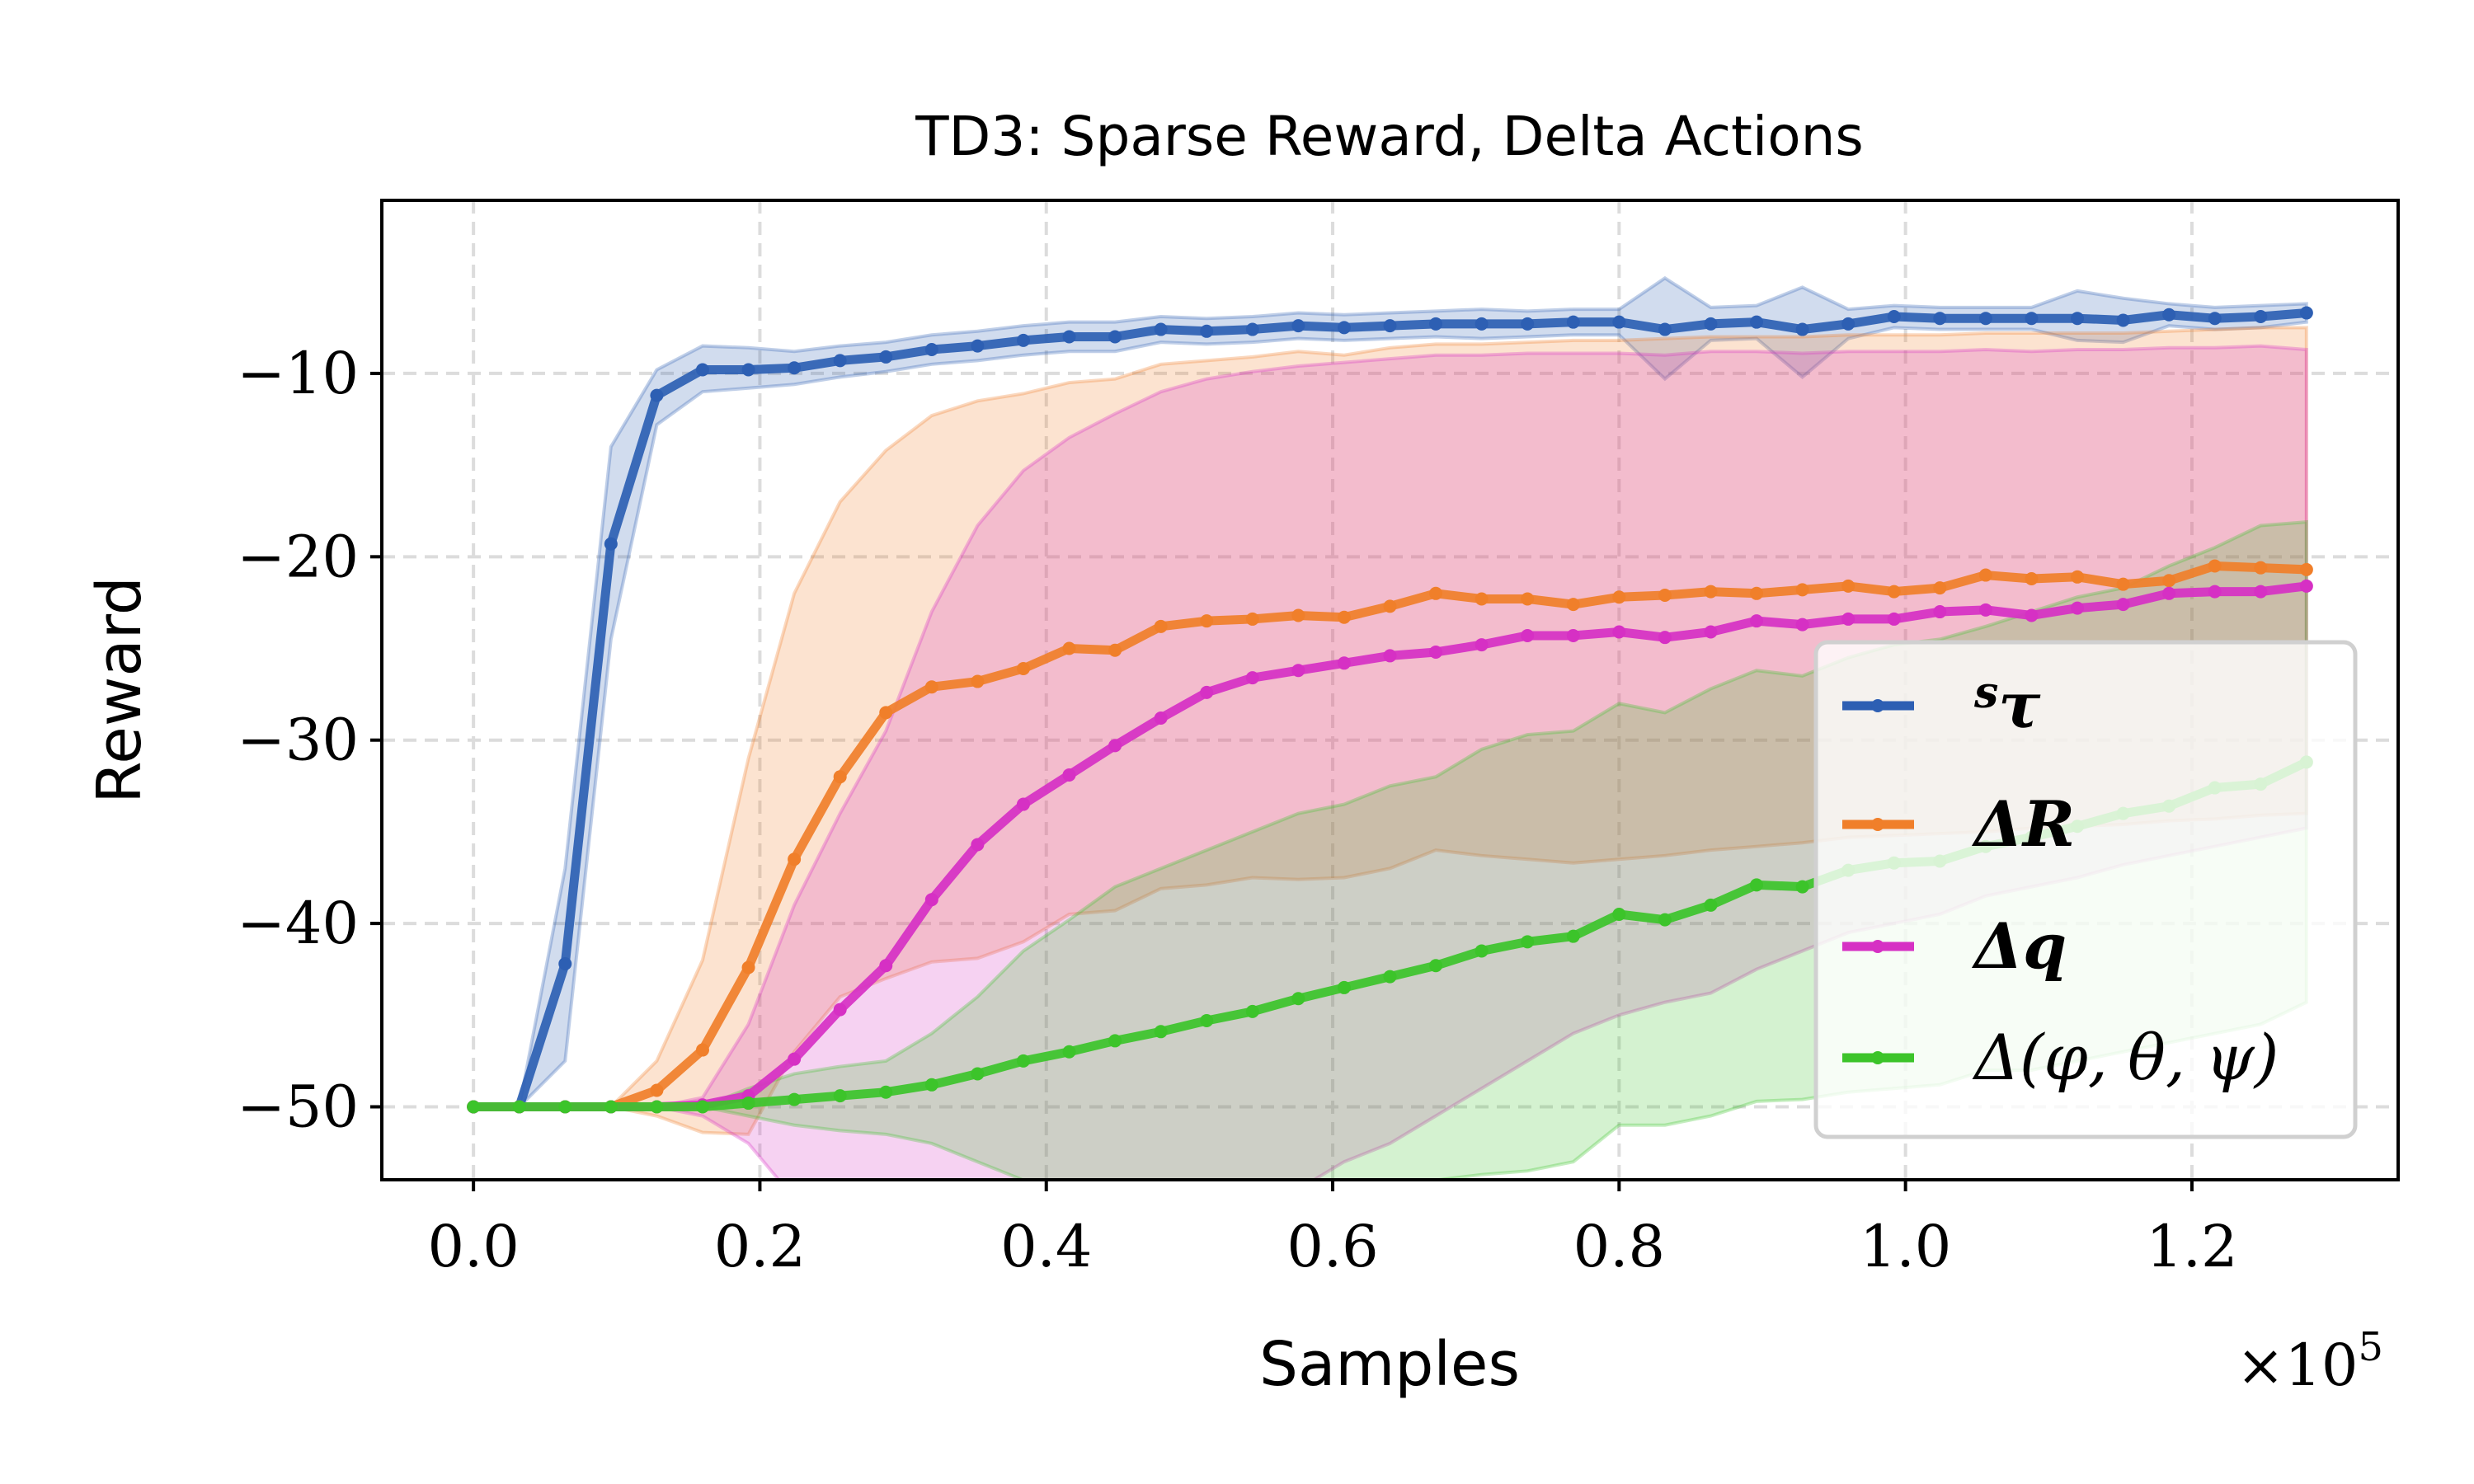  Describe the element at coordinates (1332, 1246) in the screenshot. I see `x-tick-label: 0.6` at that location.